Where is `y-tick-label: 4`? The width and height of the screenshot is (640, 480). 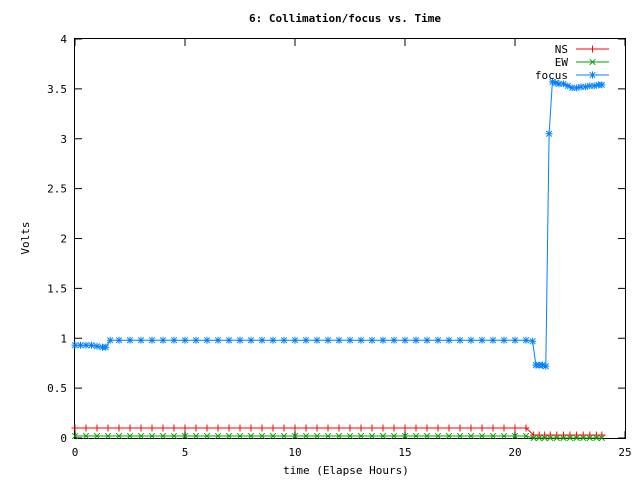
y-tick-label: 4 is located at coordinates (63, 39).